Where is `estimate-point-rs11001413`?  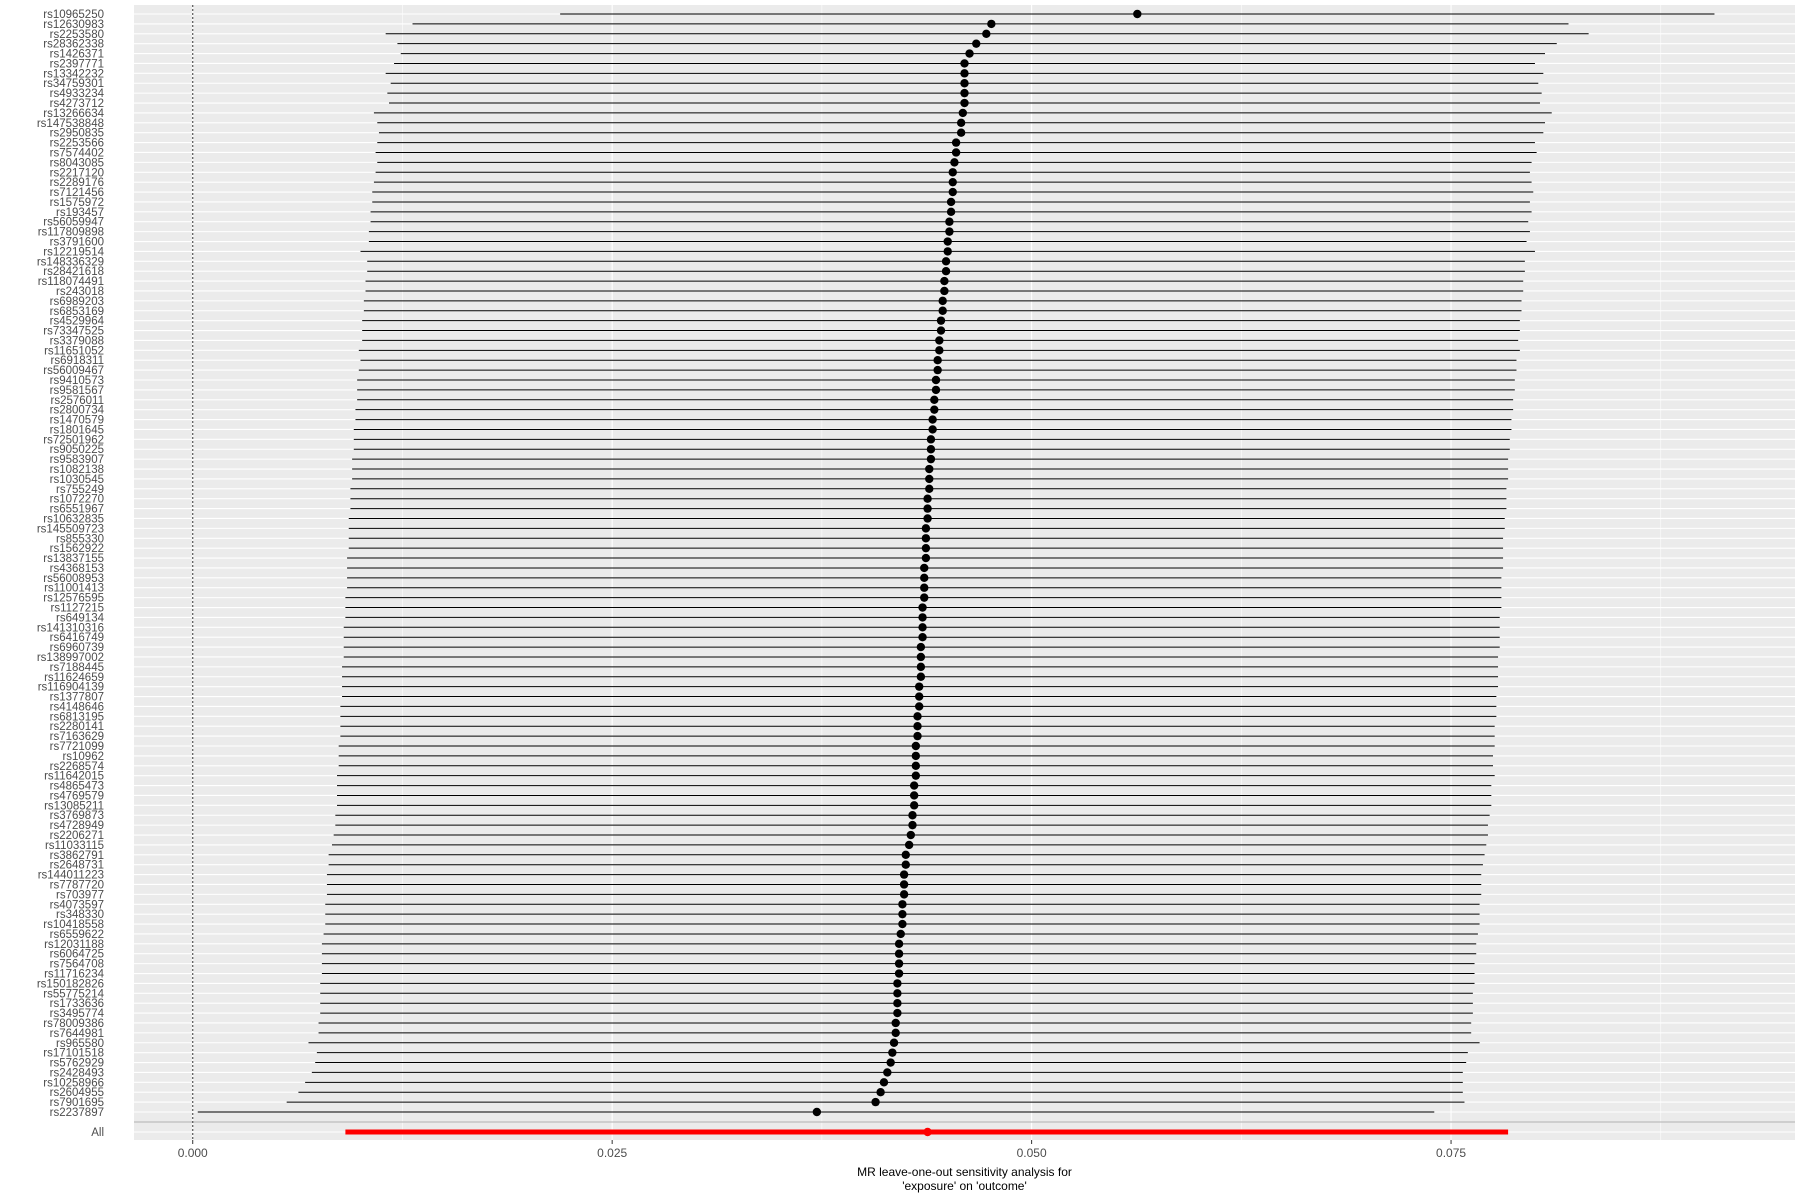 estimate-point-rs11001413 is located at coordinates (924, 587).